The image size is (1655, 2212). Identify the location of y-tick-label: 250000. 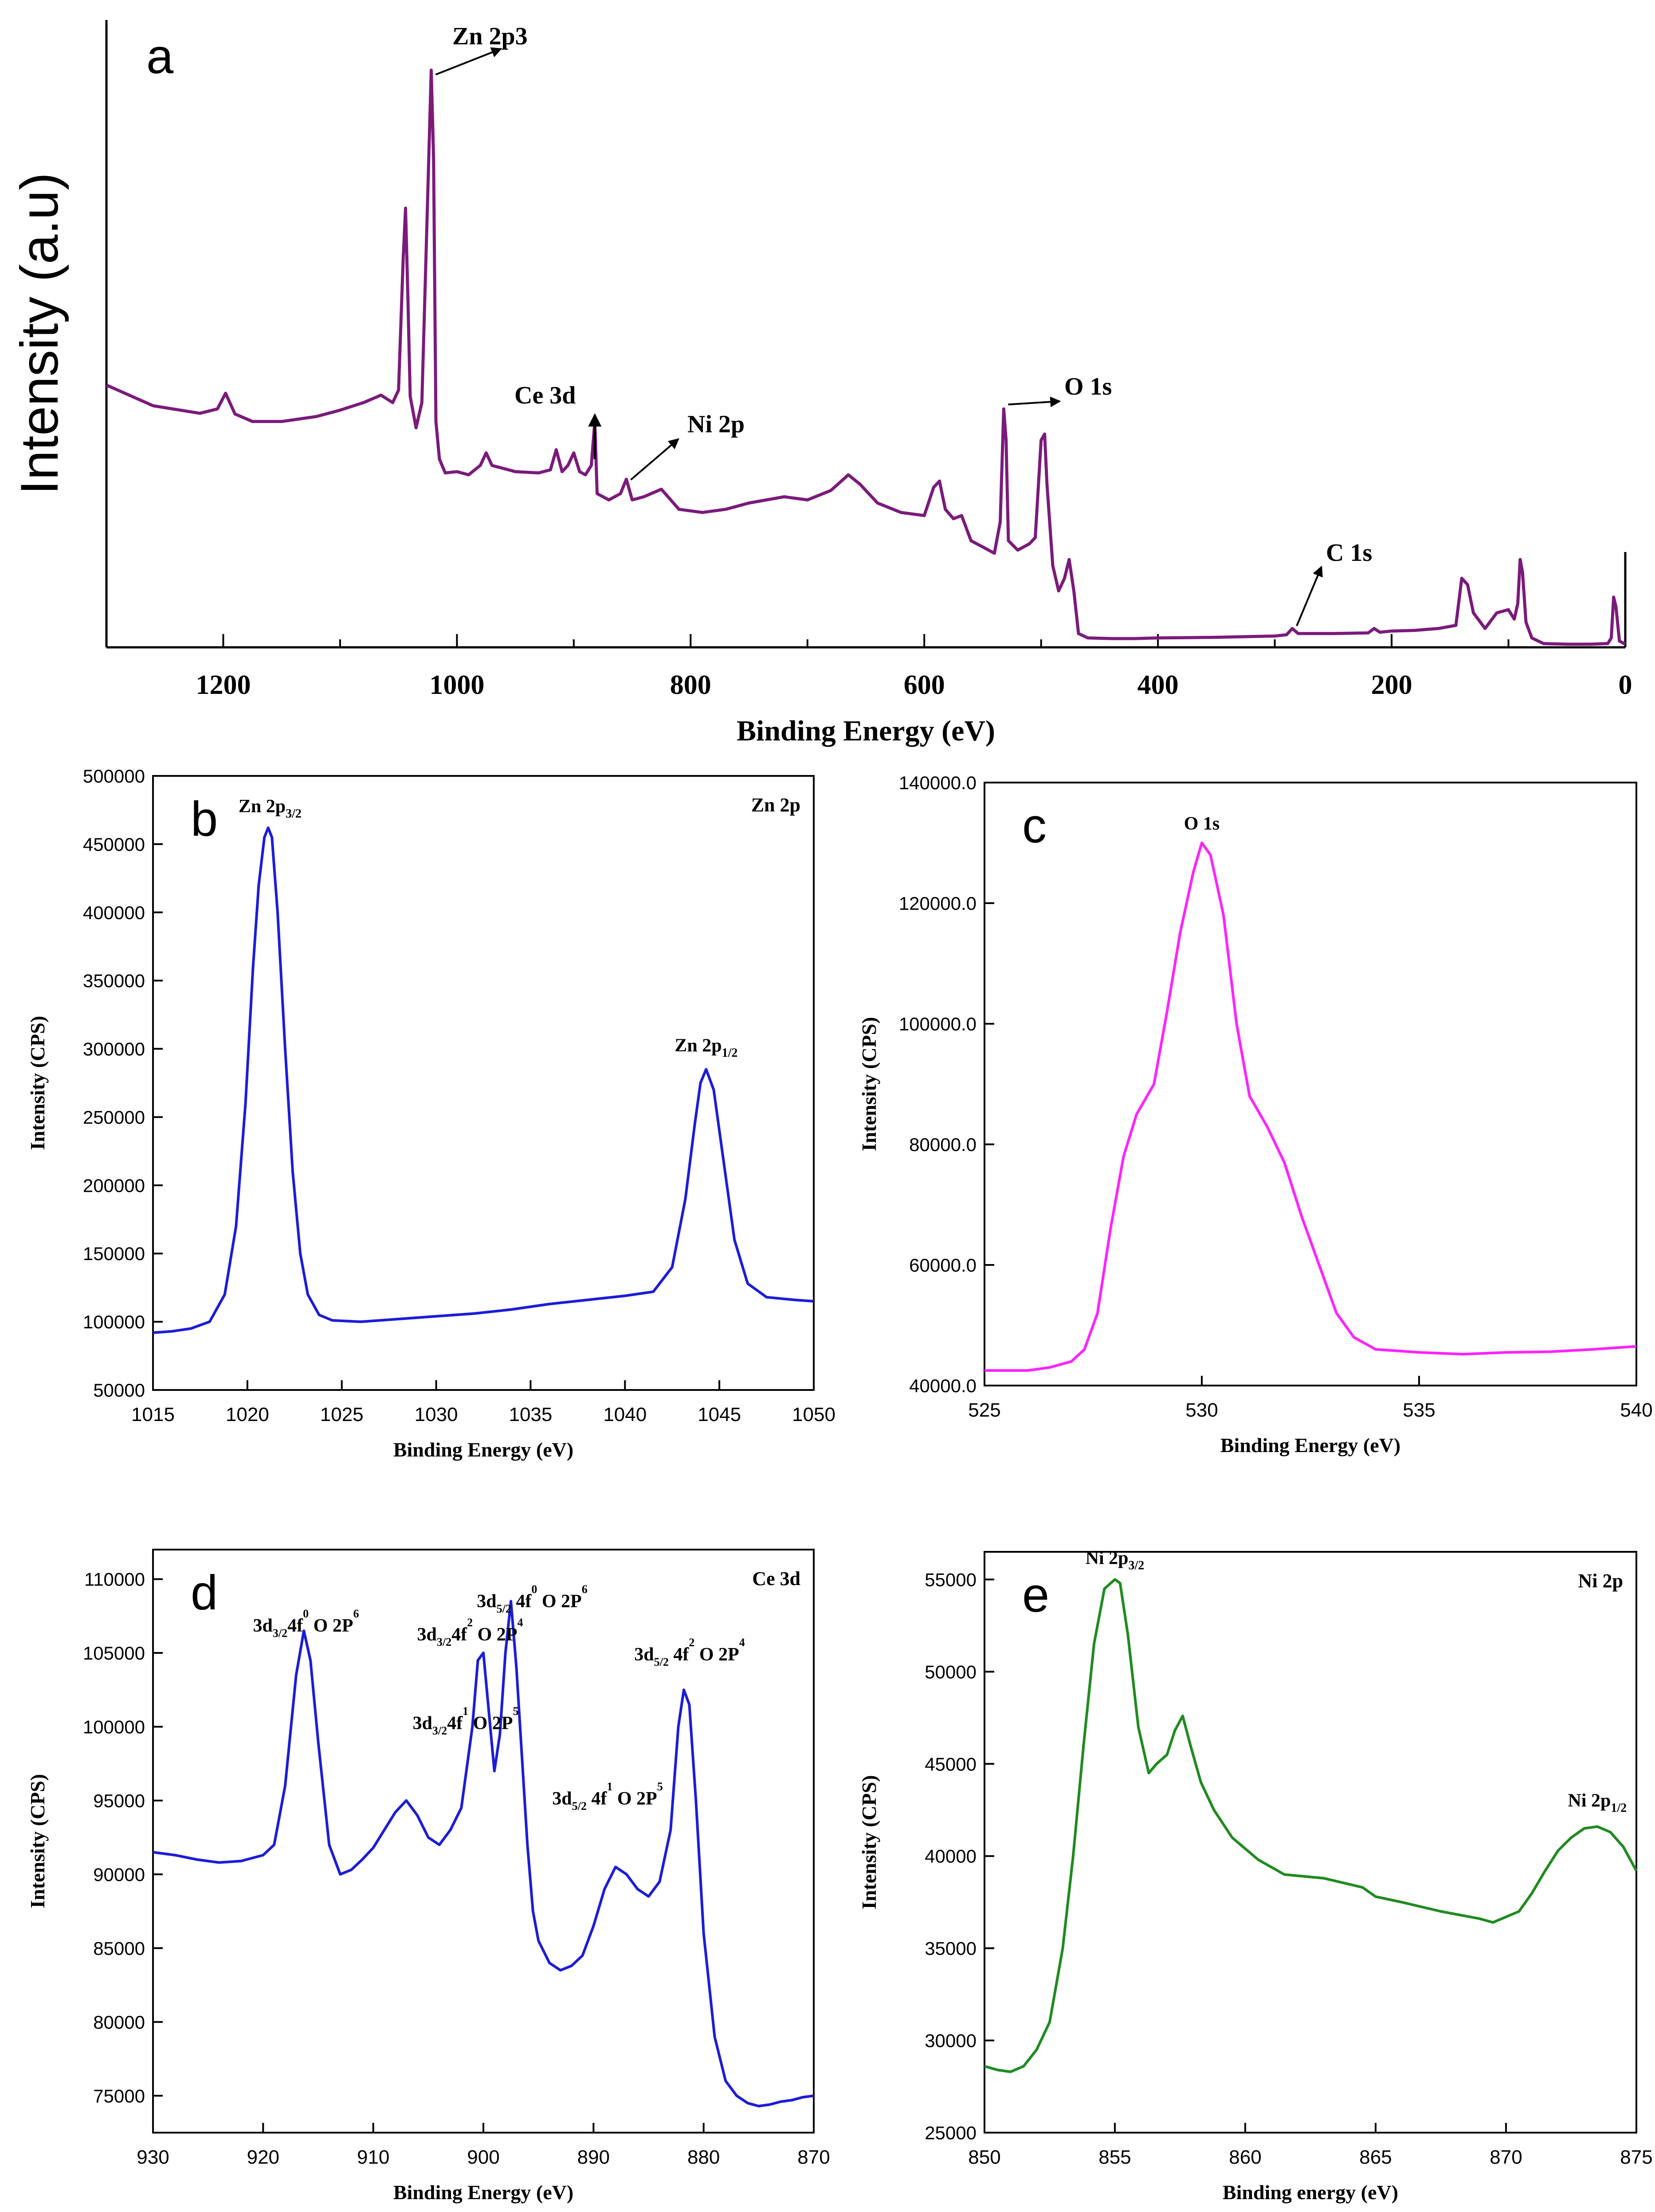
(114, 1117).